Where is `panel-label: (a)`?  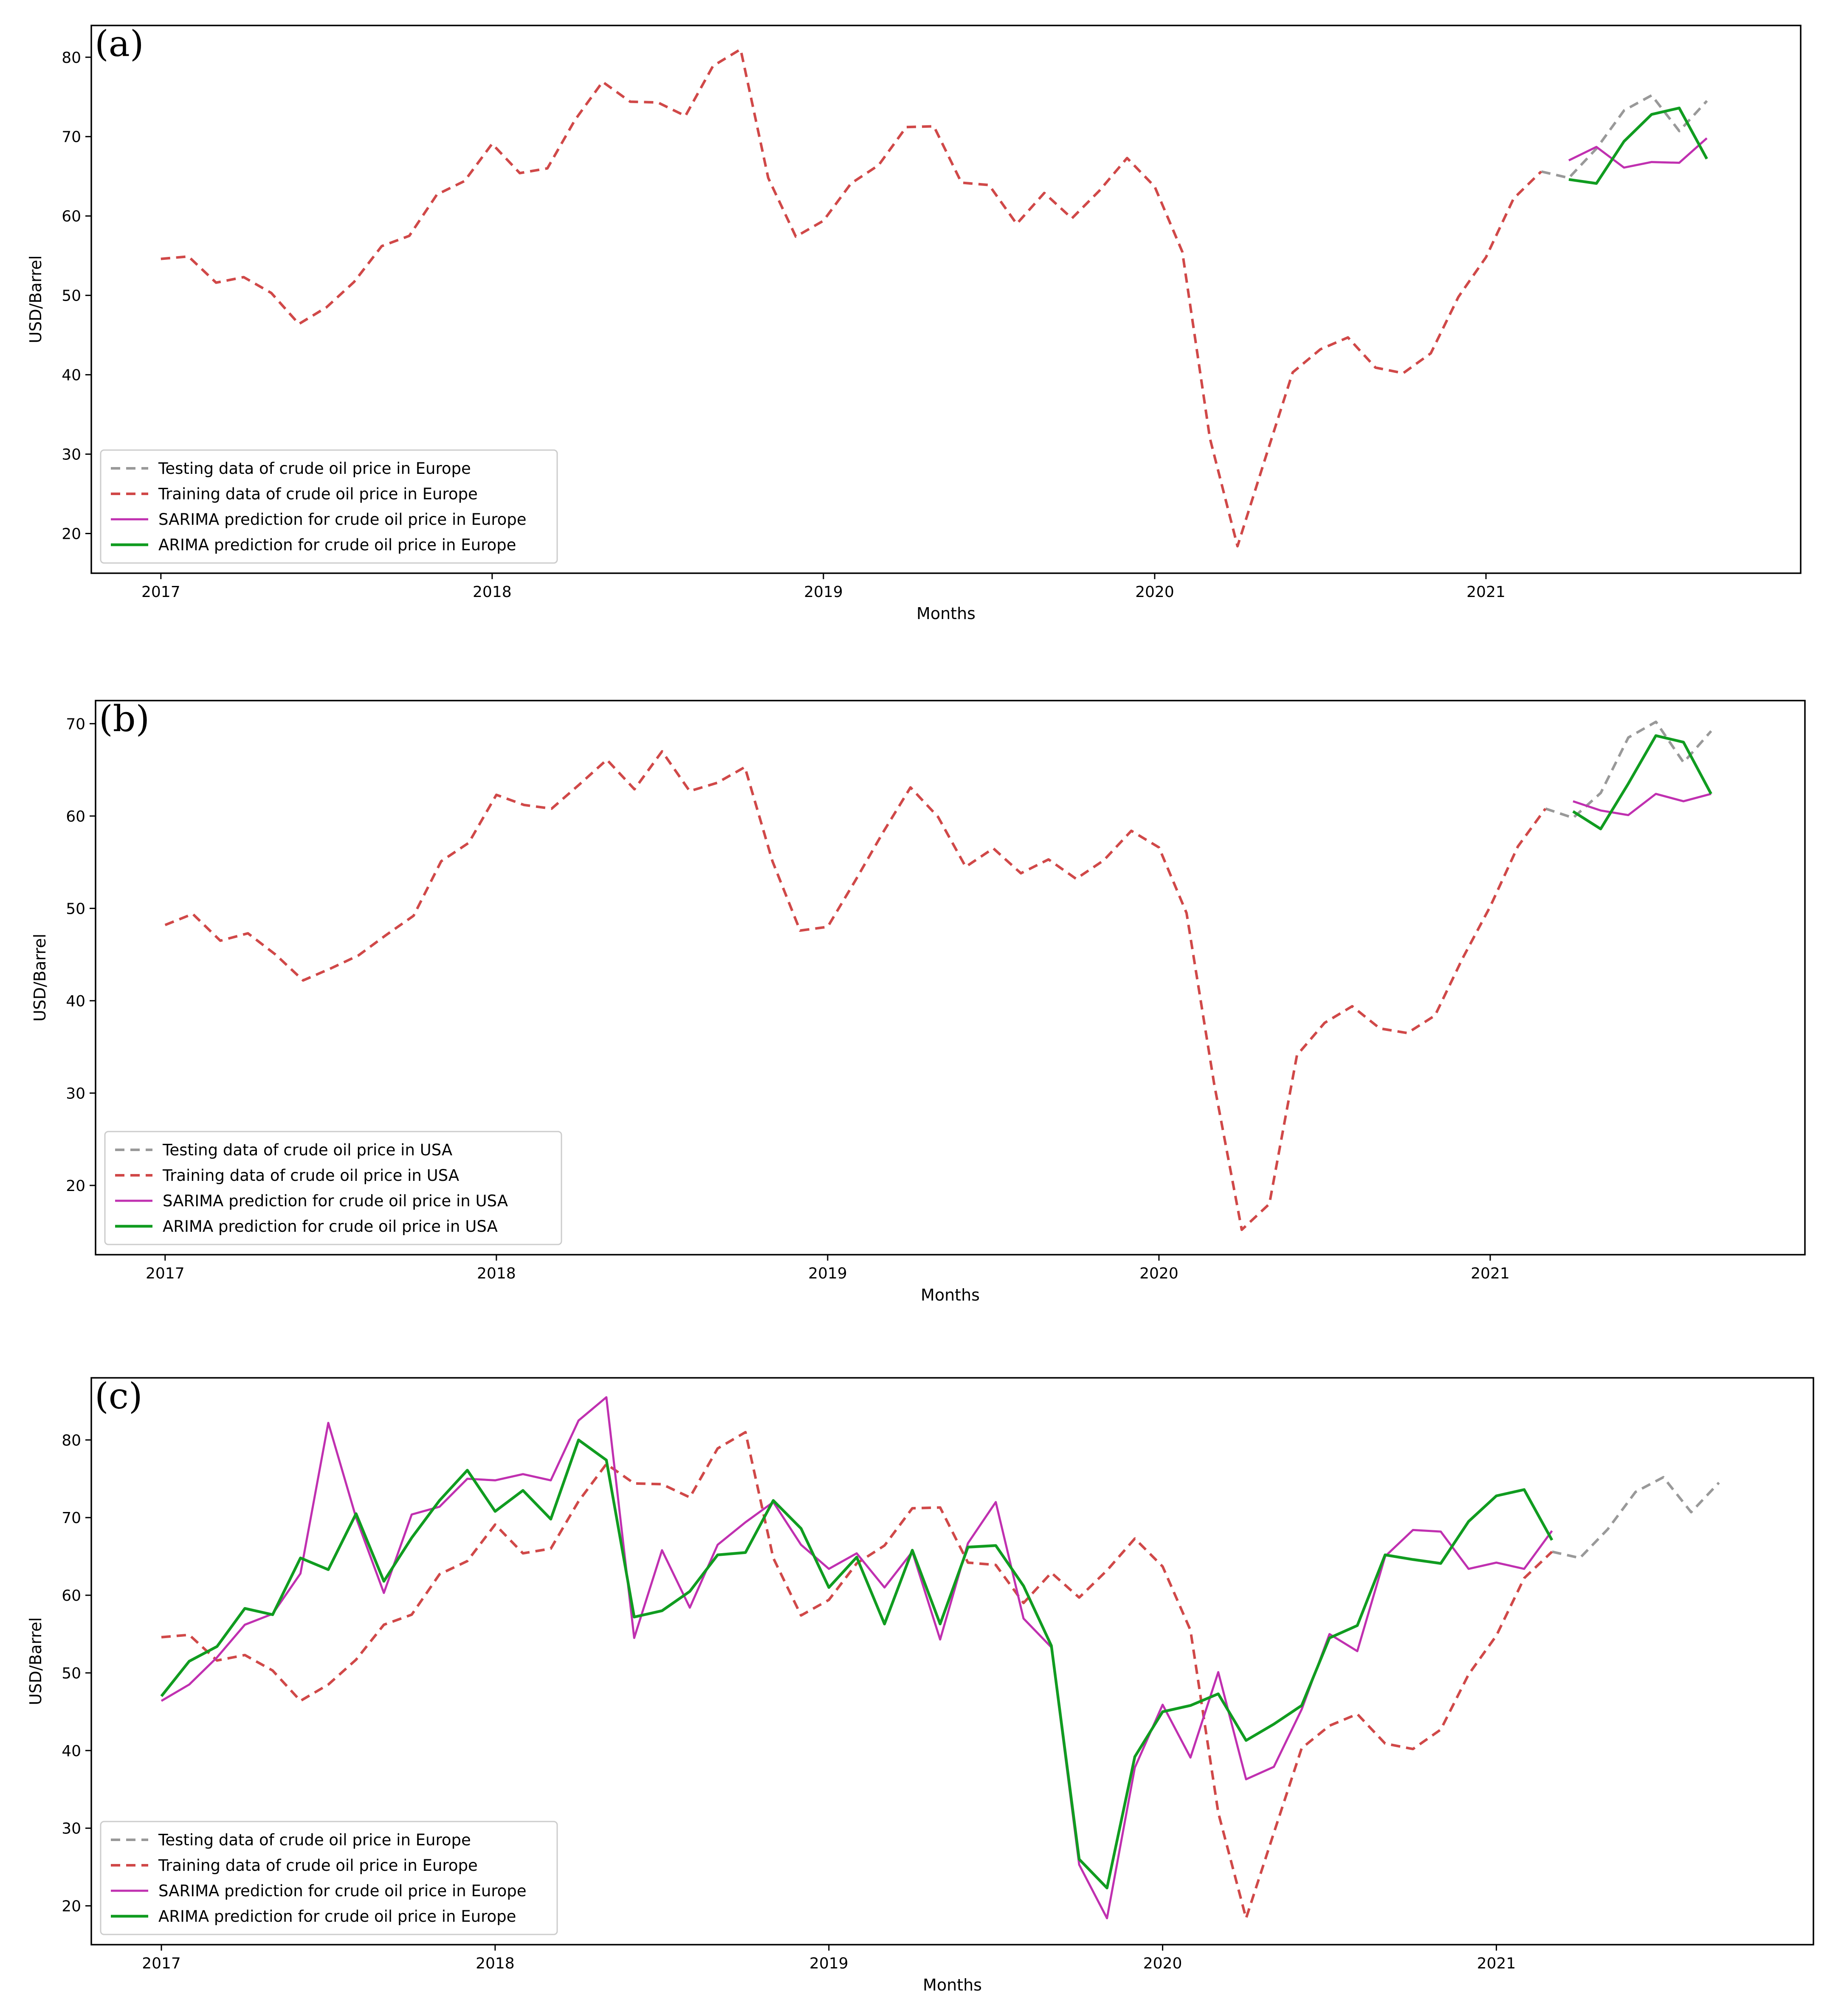 panel-label: (a) is located at coordinates (120, 44).